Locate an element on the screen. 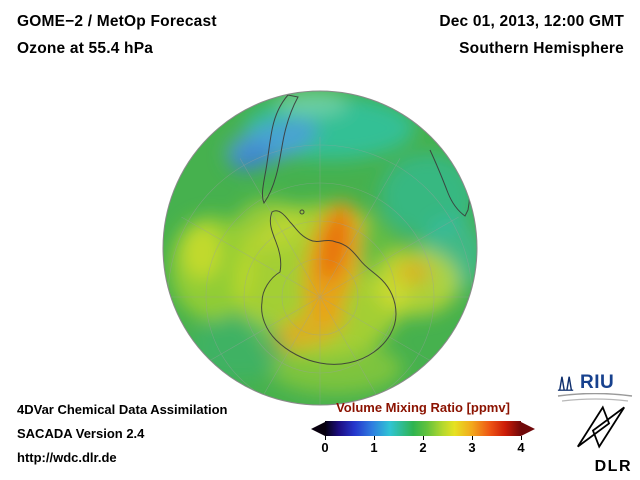  colorbar-tick-1: 1 is located at coordinates (374, 447).